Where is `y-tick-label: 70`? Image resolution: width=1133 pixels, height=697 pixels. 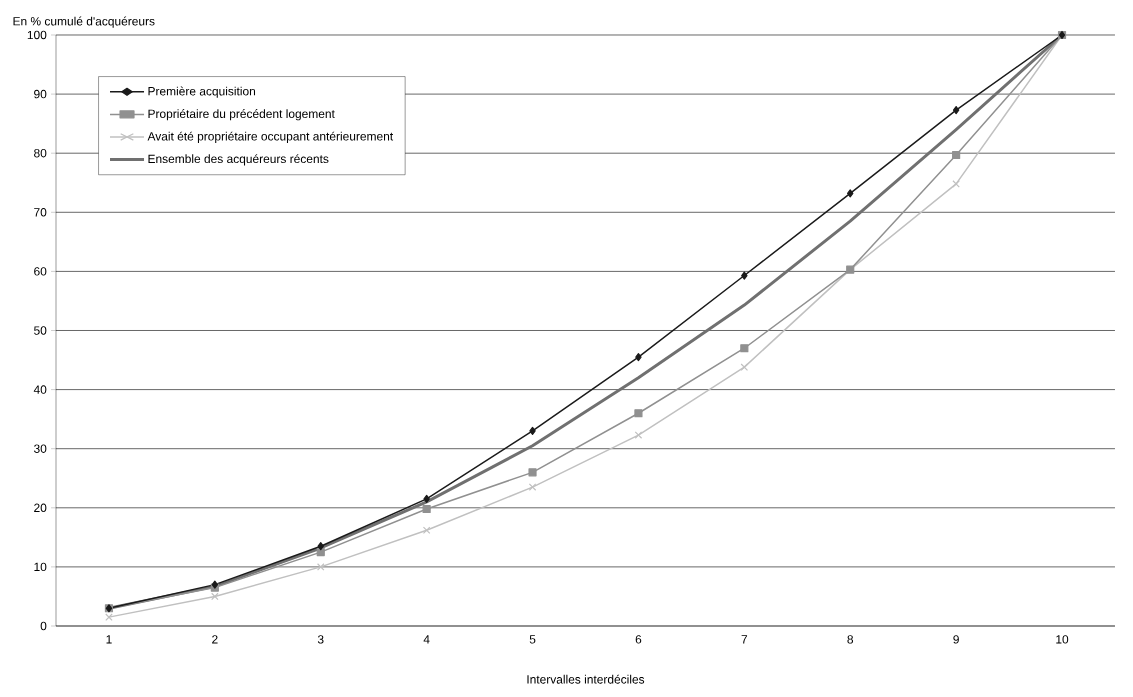 y-tick-label: 70 is located at coordinates (40, 212).